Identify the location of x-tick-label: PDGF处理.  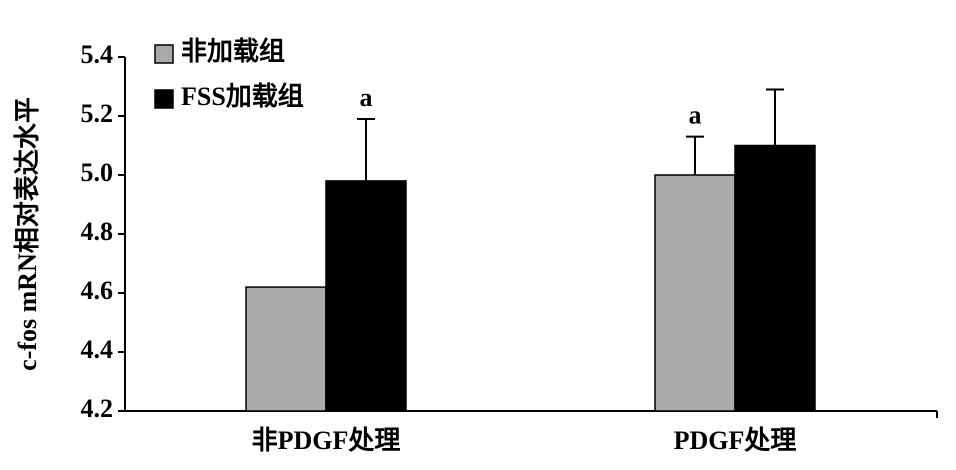
(735, 440).